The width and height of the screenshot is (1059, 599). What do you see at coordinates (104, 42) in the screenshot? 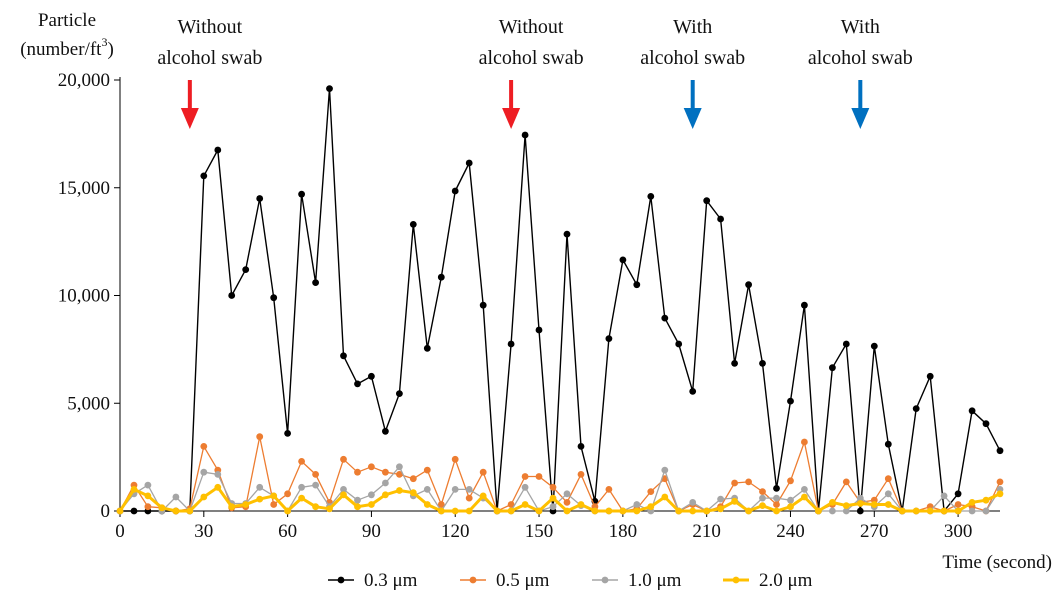
I see `y-axis-unit-superscript: 3` at bounding box center [104, 42].